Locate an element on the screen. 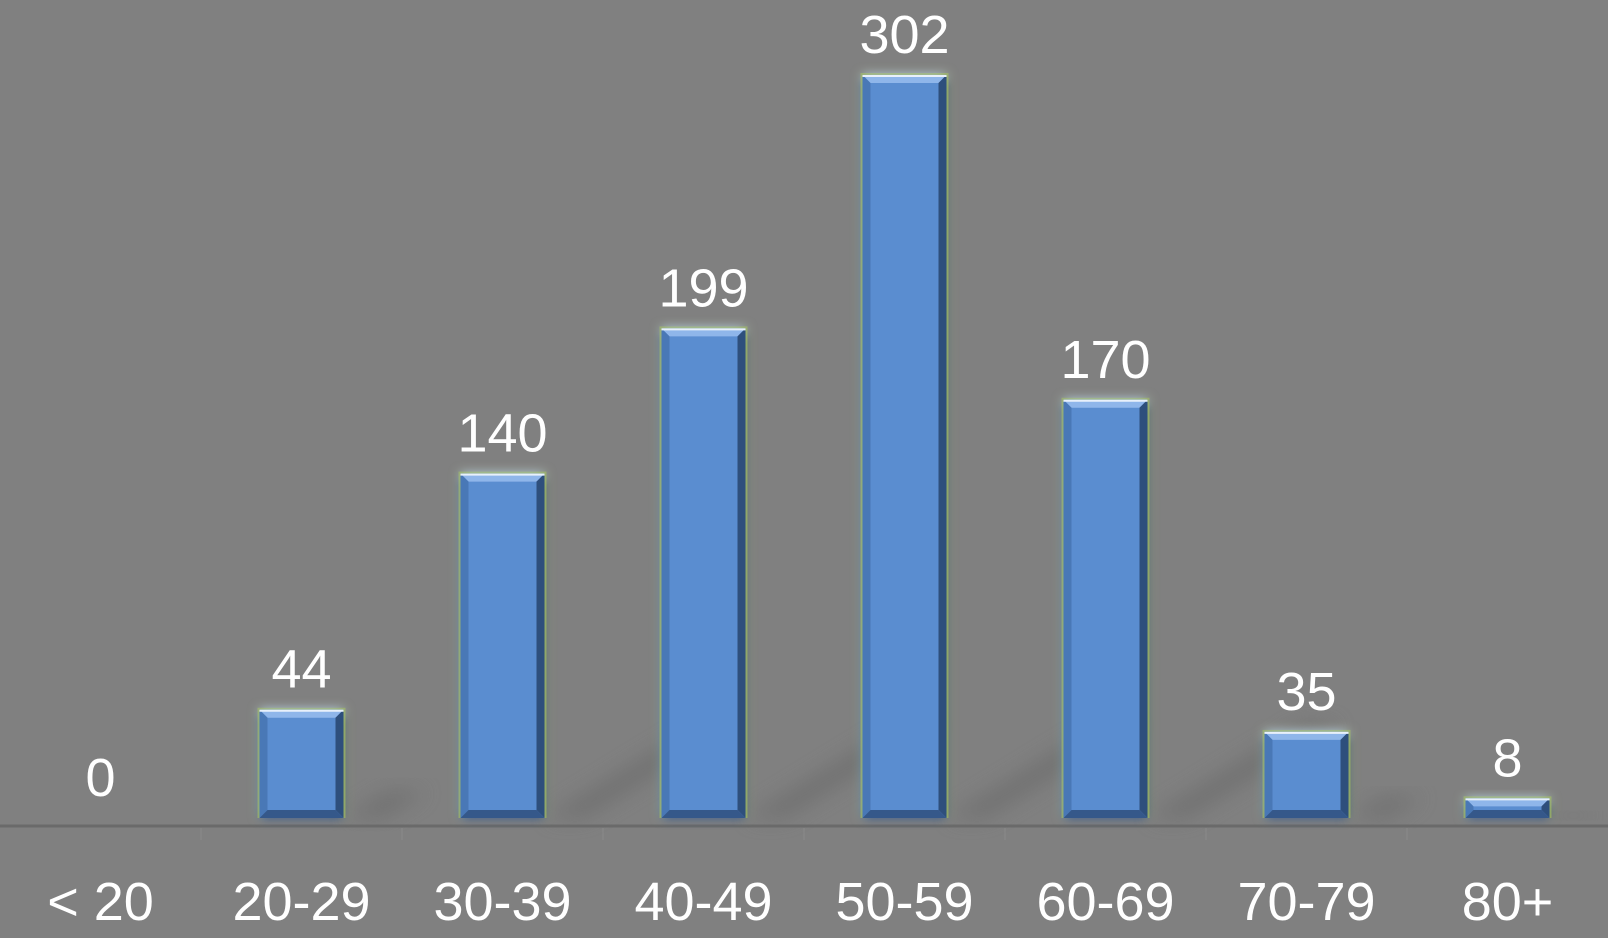 The height and width of the screenshot is (938, 1608). x-tick-label-40-49: 40-49 is located at coordinates (703, 902).